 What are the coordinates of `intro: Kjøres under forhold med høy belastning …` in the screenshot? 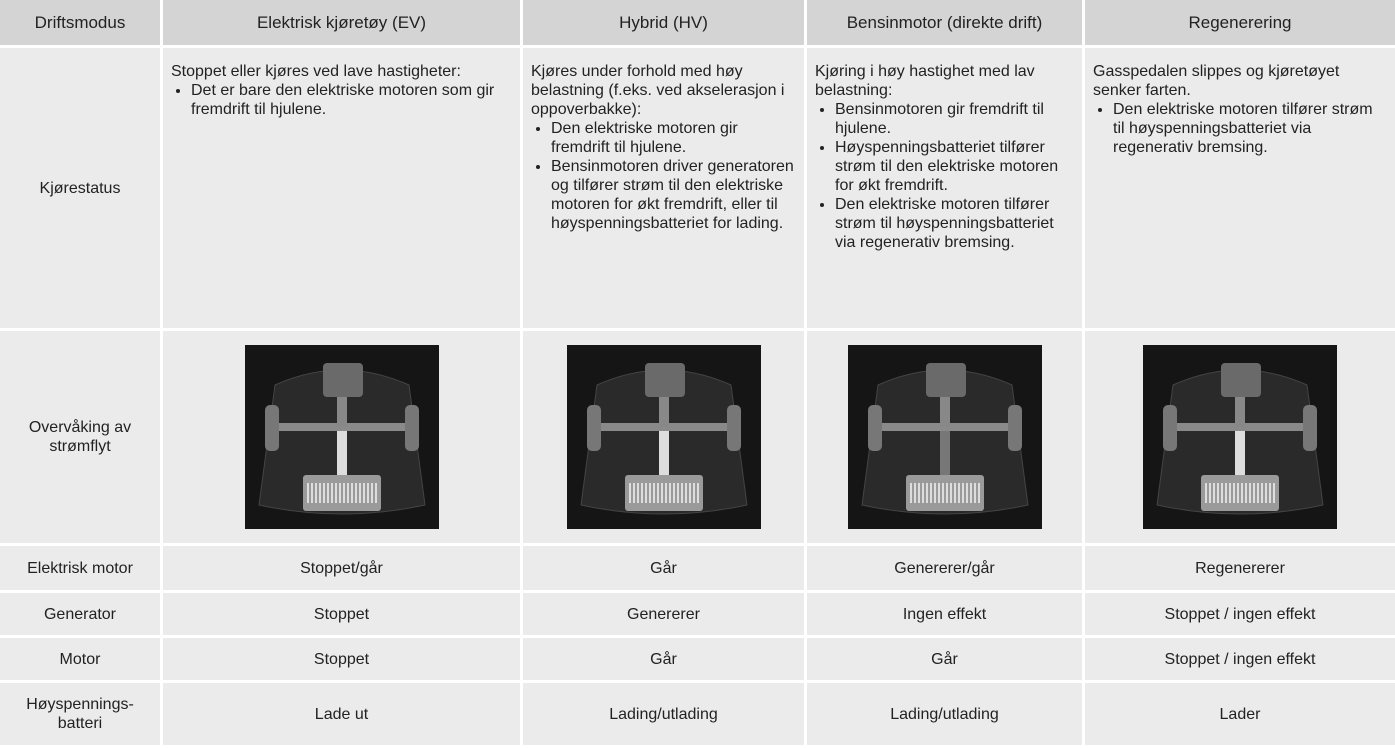 It's located at (658, 90).